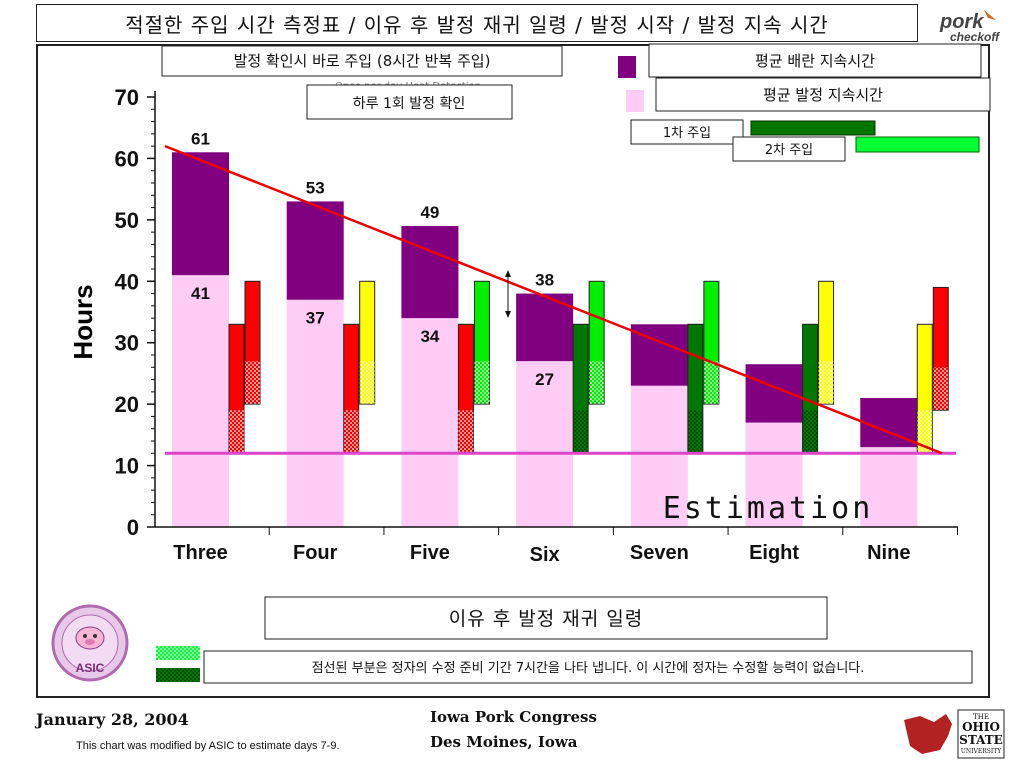  I want to click on x-tick-label: Seven, so click(659, 553).